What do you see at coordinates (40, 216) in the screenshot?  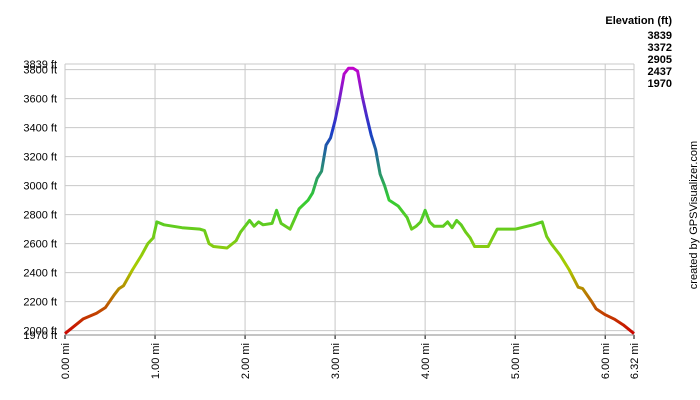 I see `y-tick-label: 2800 ft` at bounding box center [40, 216].